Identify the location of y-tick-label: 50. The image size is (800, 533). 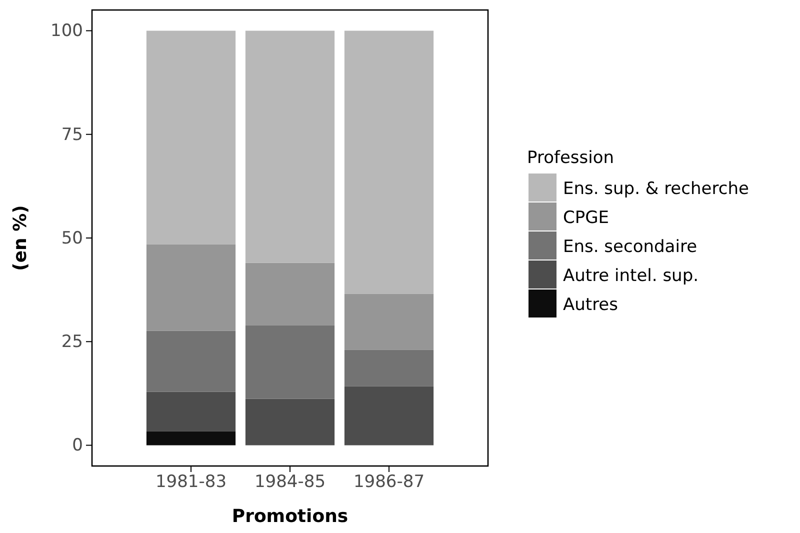
(72, 238).